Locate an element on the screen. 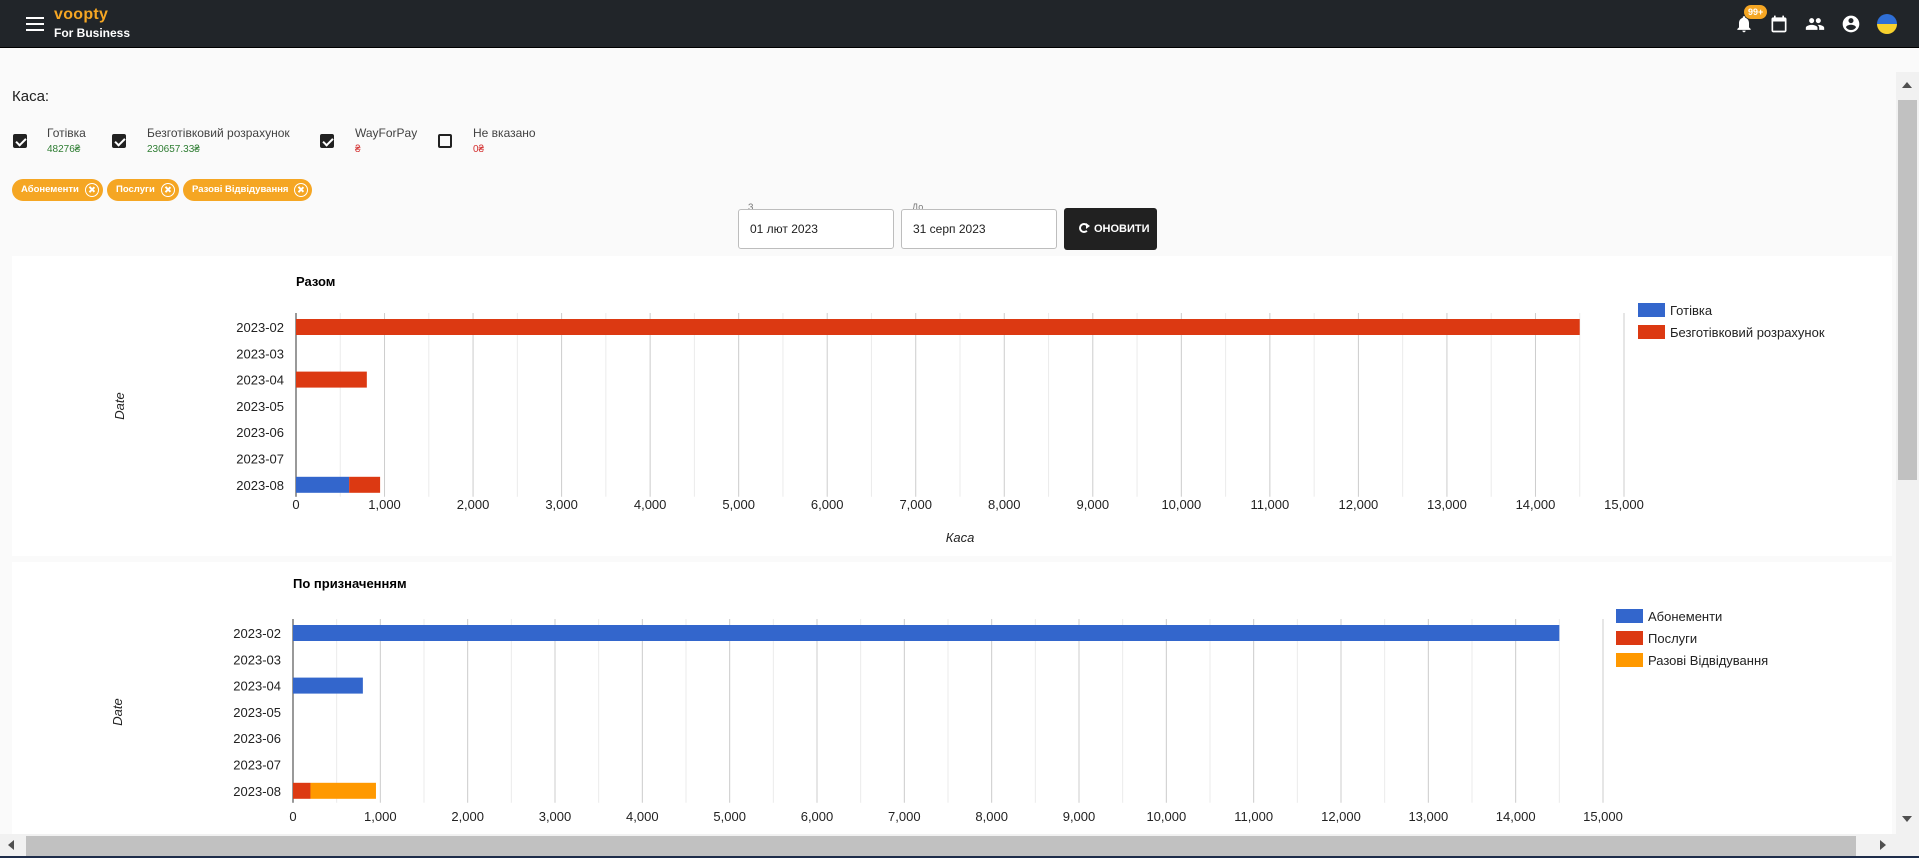  brand-name: voopty is located at coordinates (81, 14).